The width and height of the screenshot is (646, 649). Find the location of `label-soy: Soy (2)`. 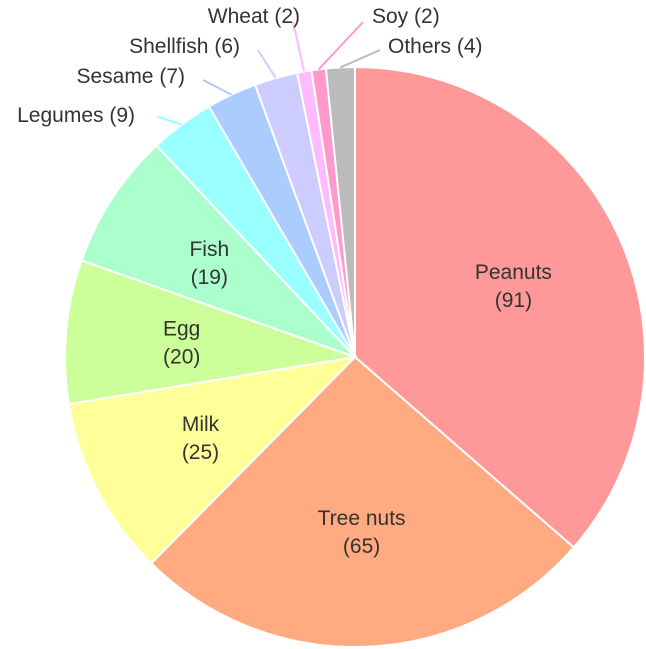

label-soy: Soy (2) is located at coordinates (406, 16).